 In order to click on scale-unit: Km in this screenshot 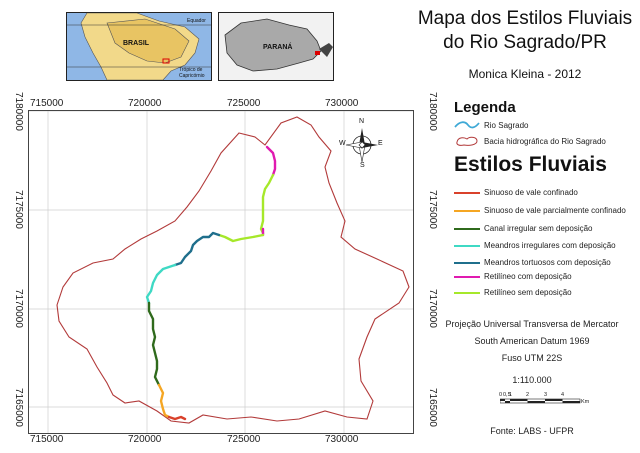, I will do `click(585, 402)`.